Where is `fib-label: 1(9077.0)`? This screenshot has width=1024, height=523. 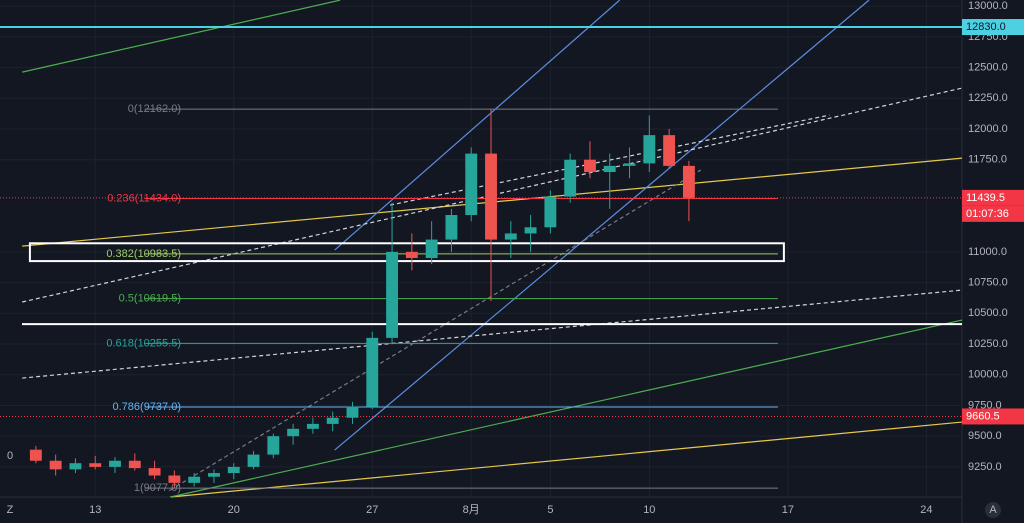 fib-label: 1(9077.0) is located at coordinates (157, 488).